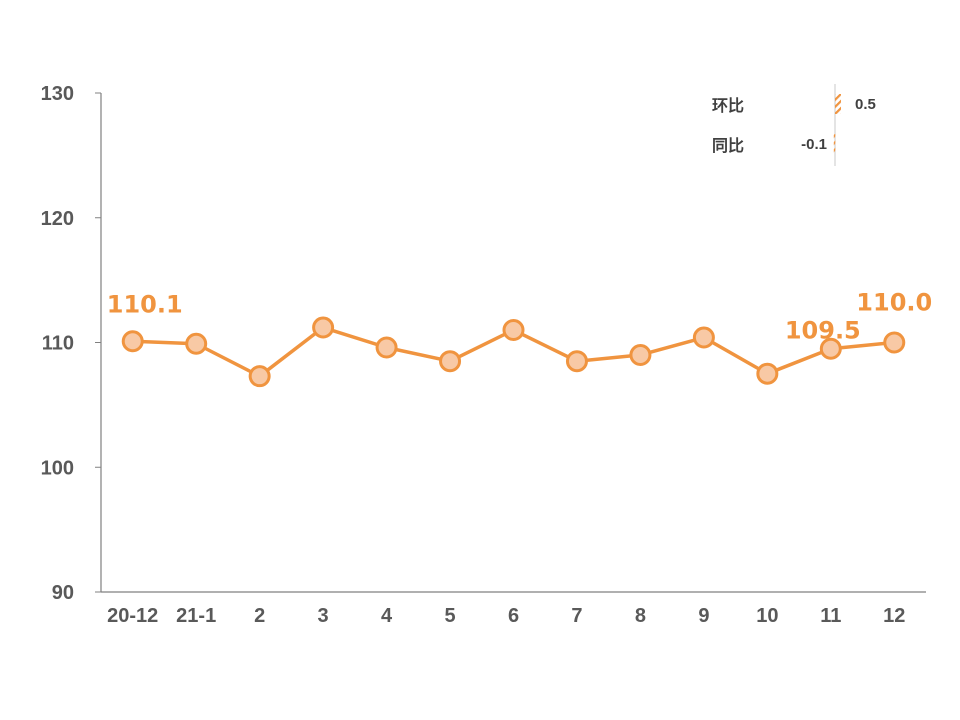  Describe the element at coordinates (767, 616) in the screenshot. I see `x-tick-label: 10` at that location.